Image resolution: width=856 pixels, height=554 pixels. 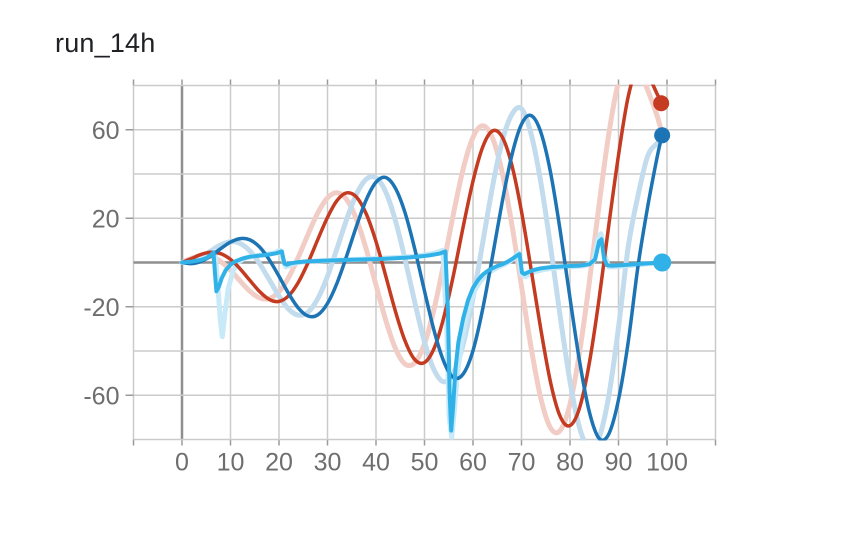 I want to click on x-axis-labels: 0 10 20 30 40 50 60 70 80 90 100, so click(x=431, y=463).